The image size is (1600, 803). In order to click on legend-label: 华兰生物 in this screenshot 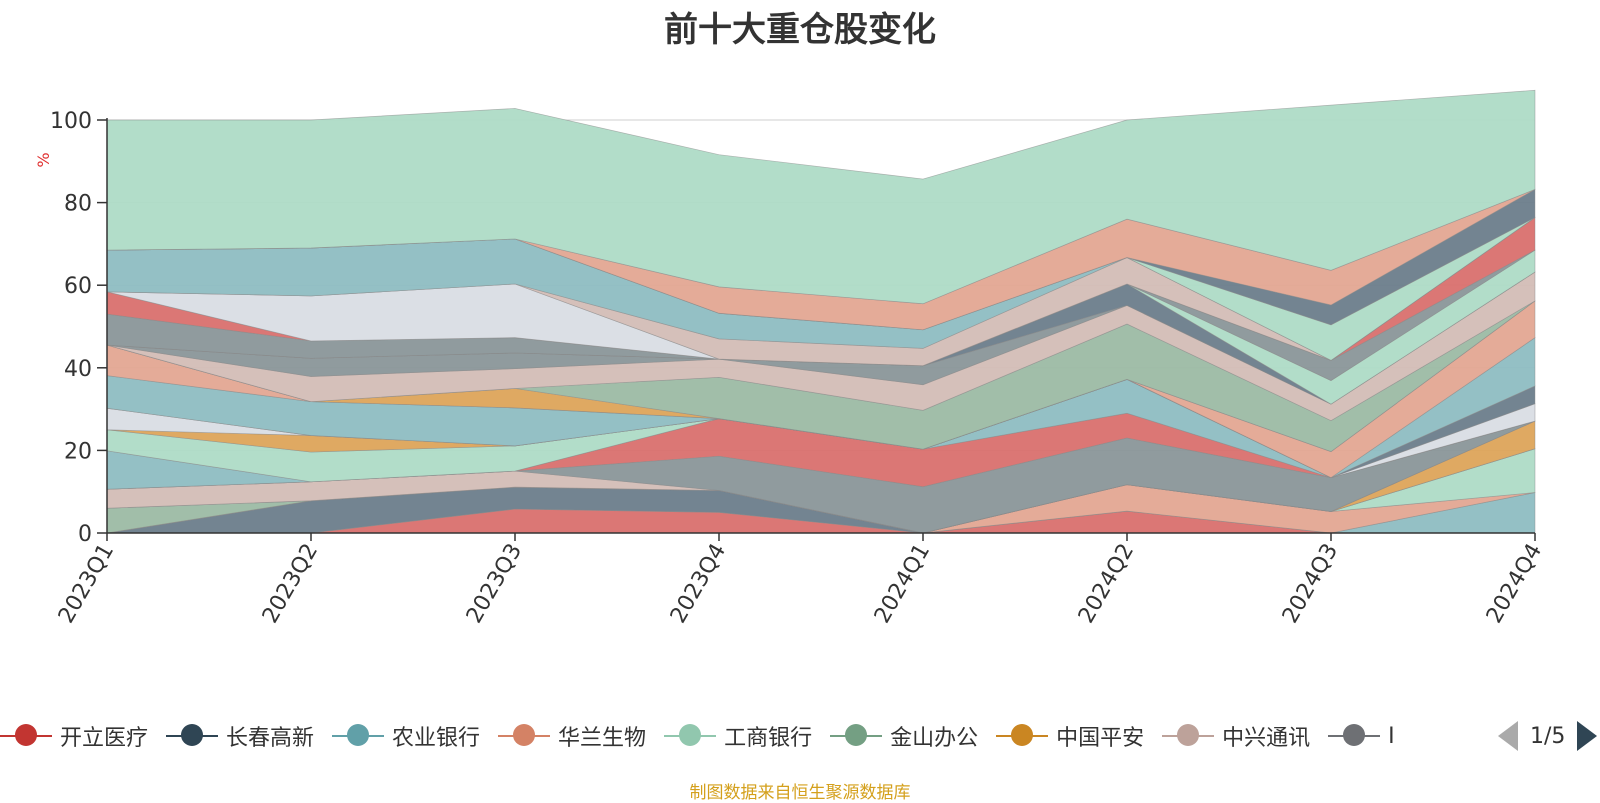, I will do `click(602, 738)`.